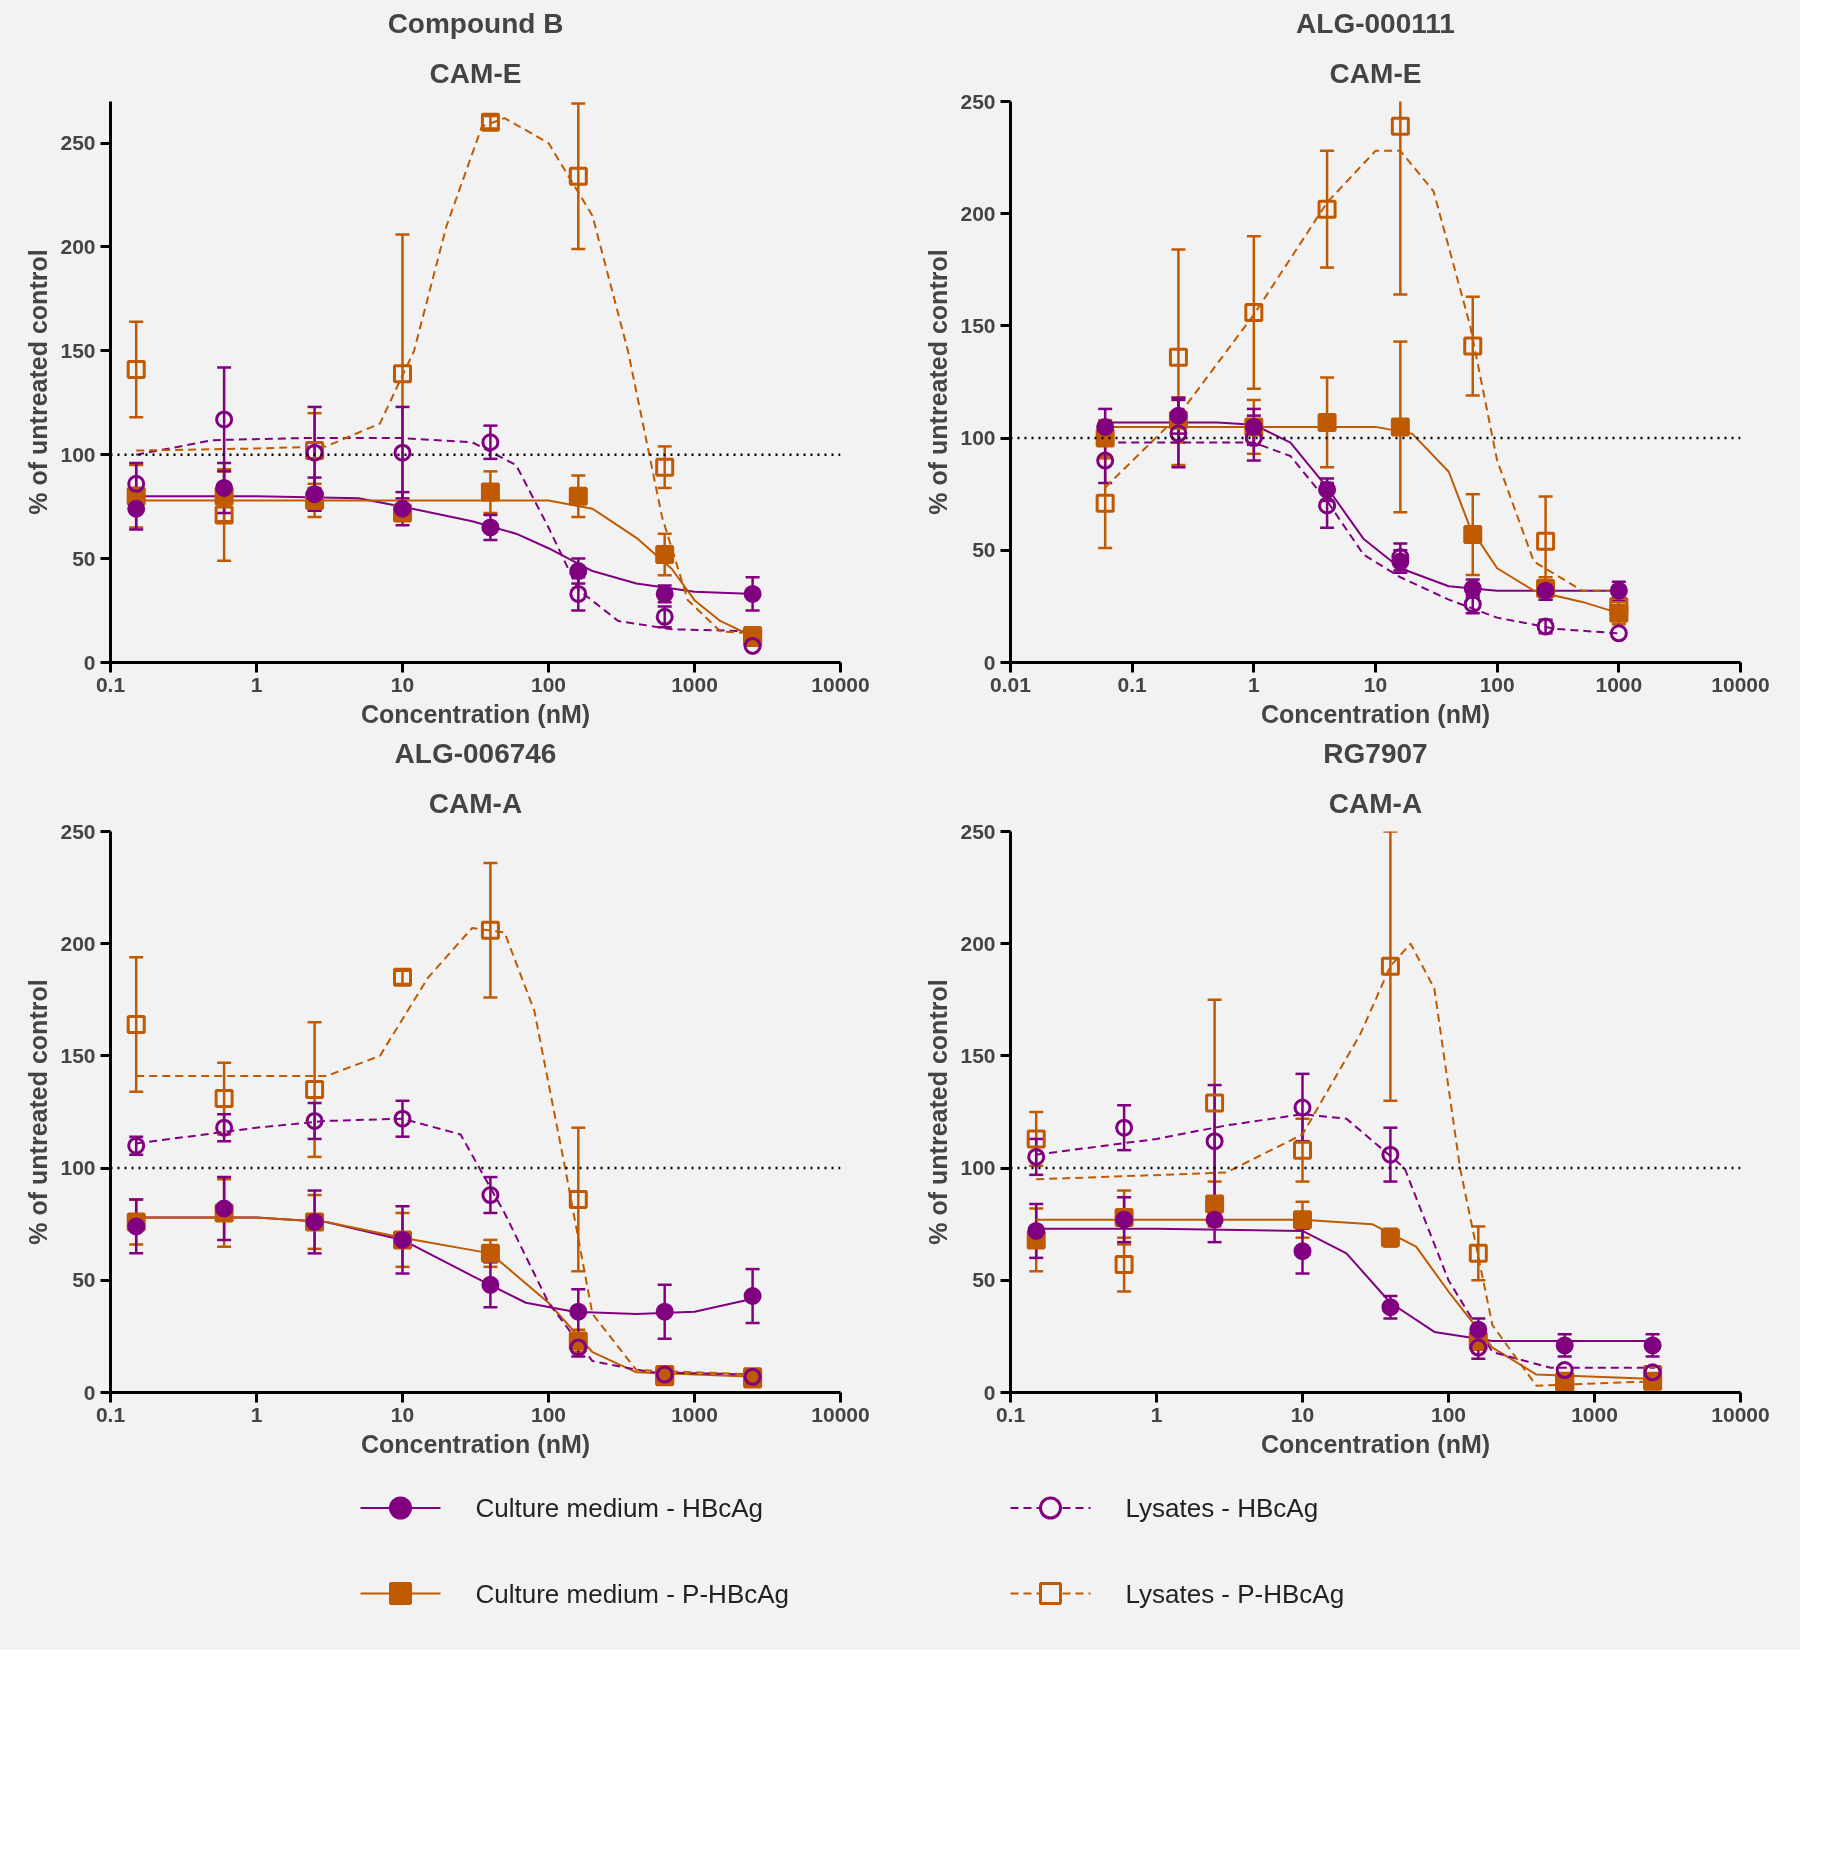 The height and width of the screenshot is (1860, 1844). Describe the element at coordinates (632, 1593) in the screenshot. I see `legend-label: Culture medium - P-HBcAg` at that location.